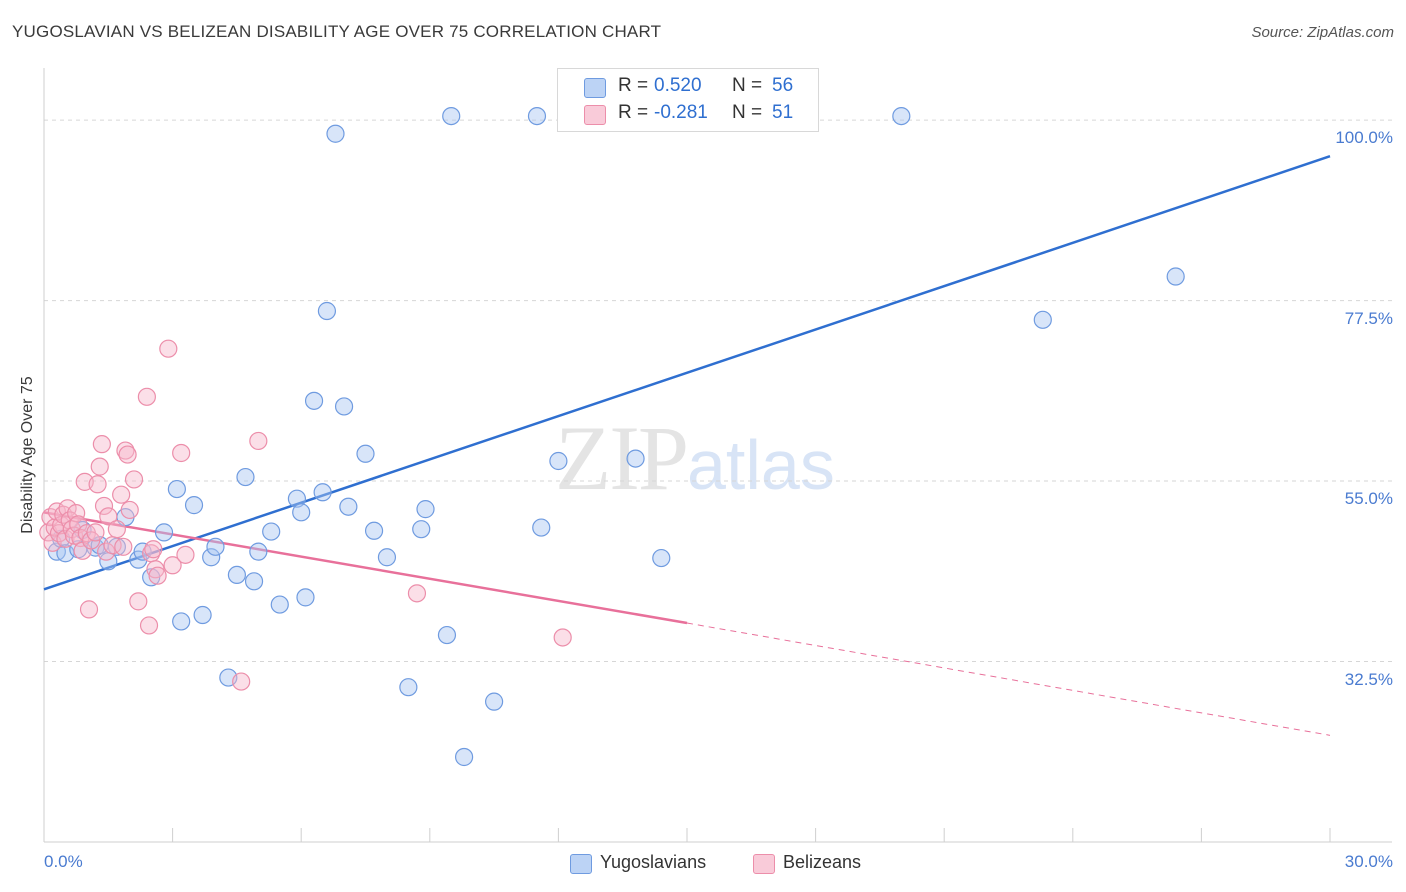  Describe the element at coordinates (822, 862) in the screenshot. I see `legend-label-belizeans: Belizeans` at that location.